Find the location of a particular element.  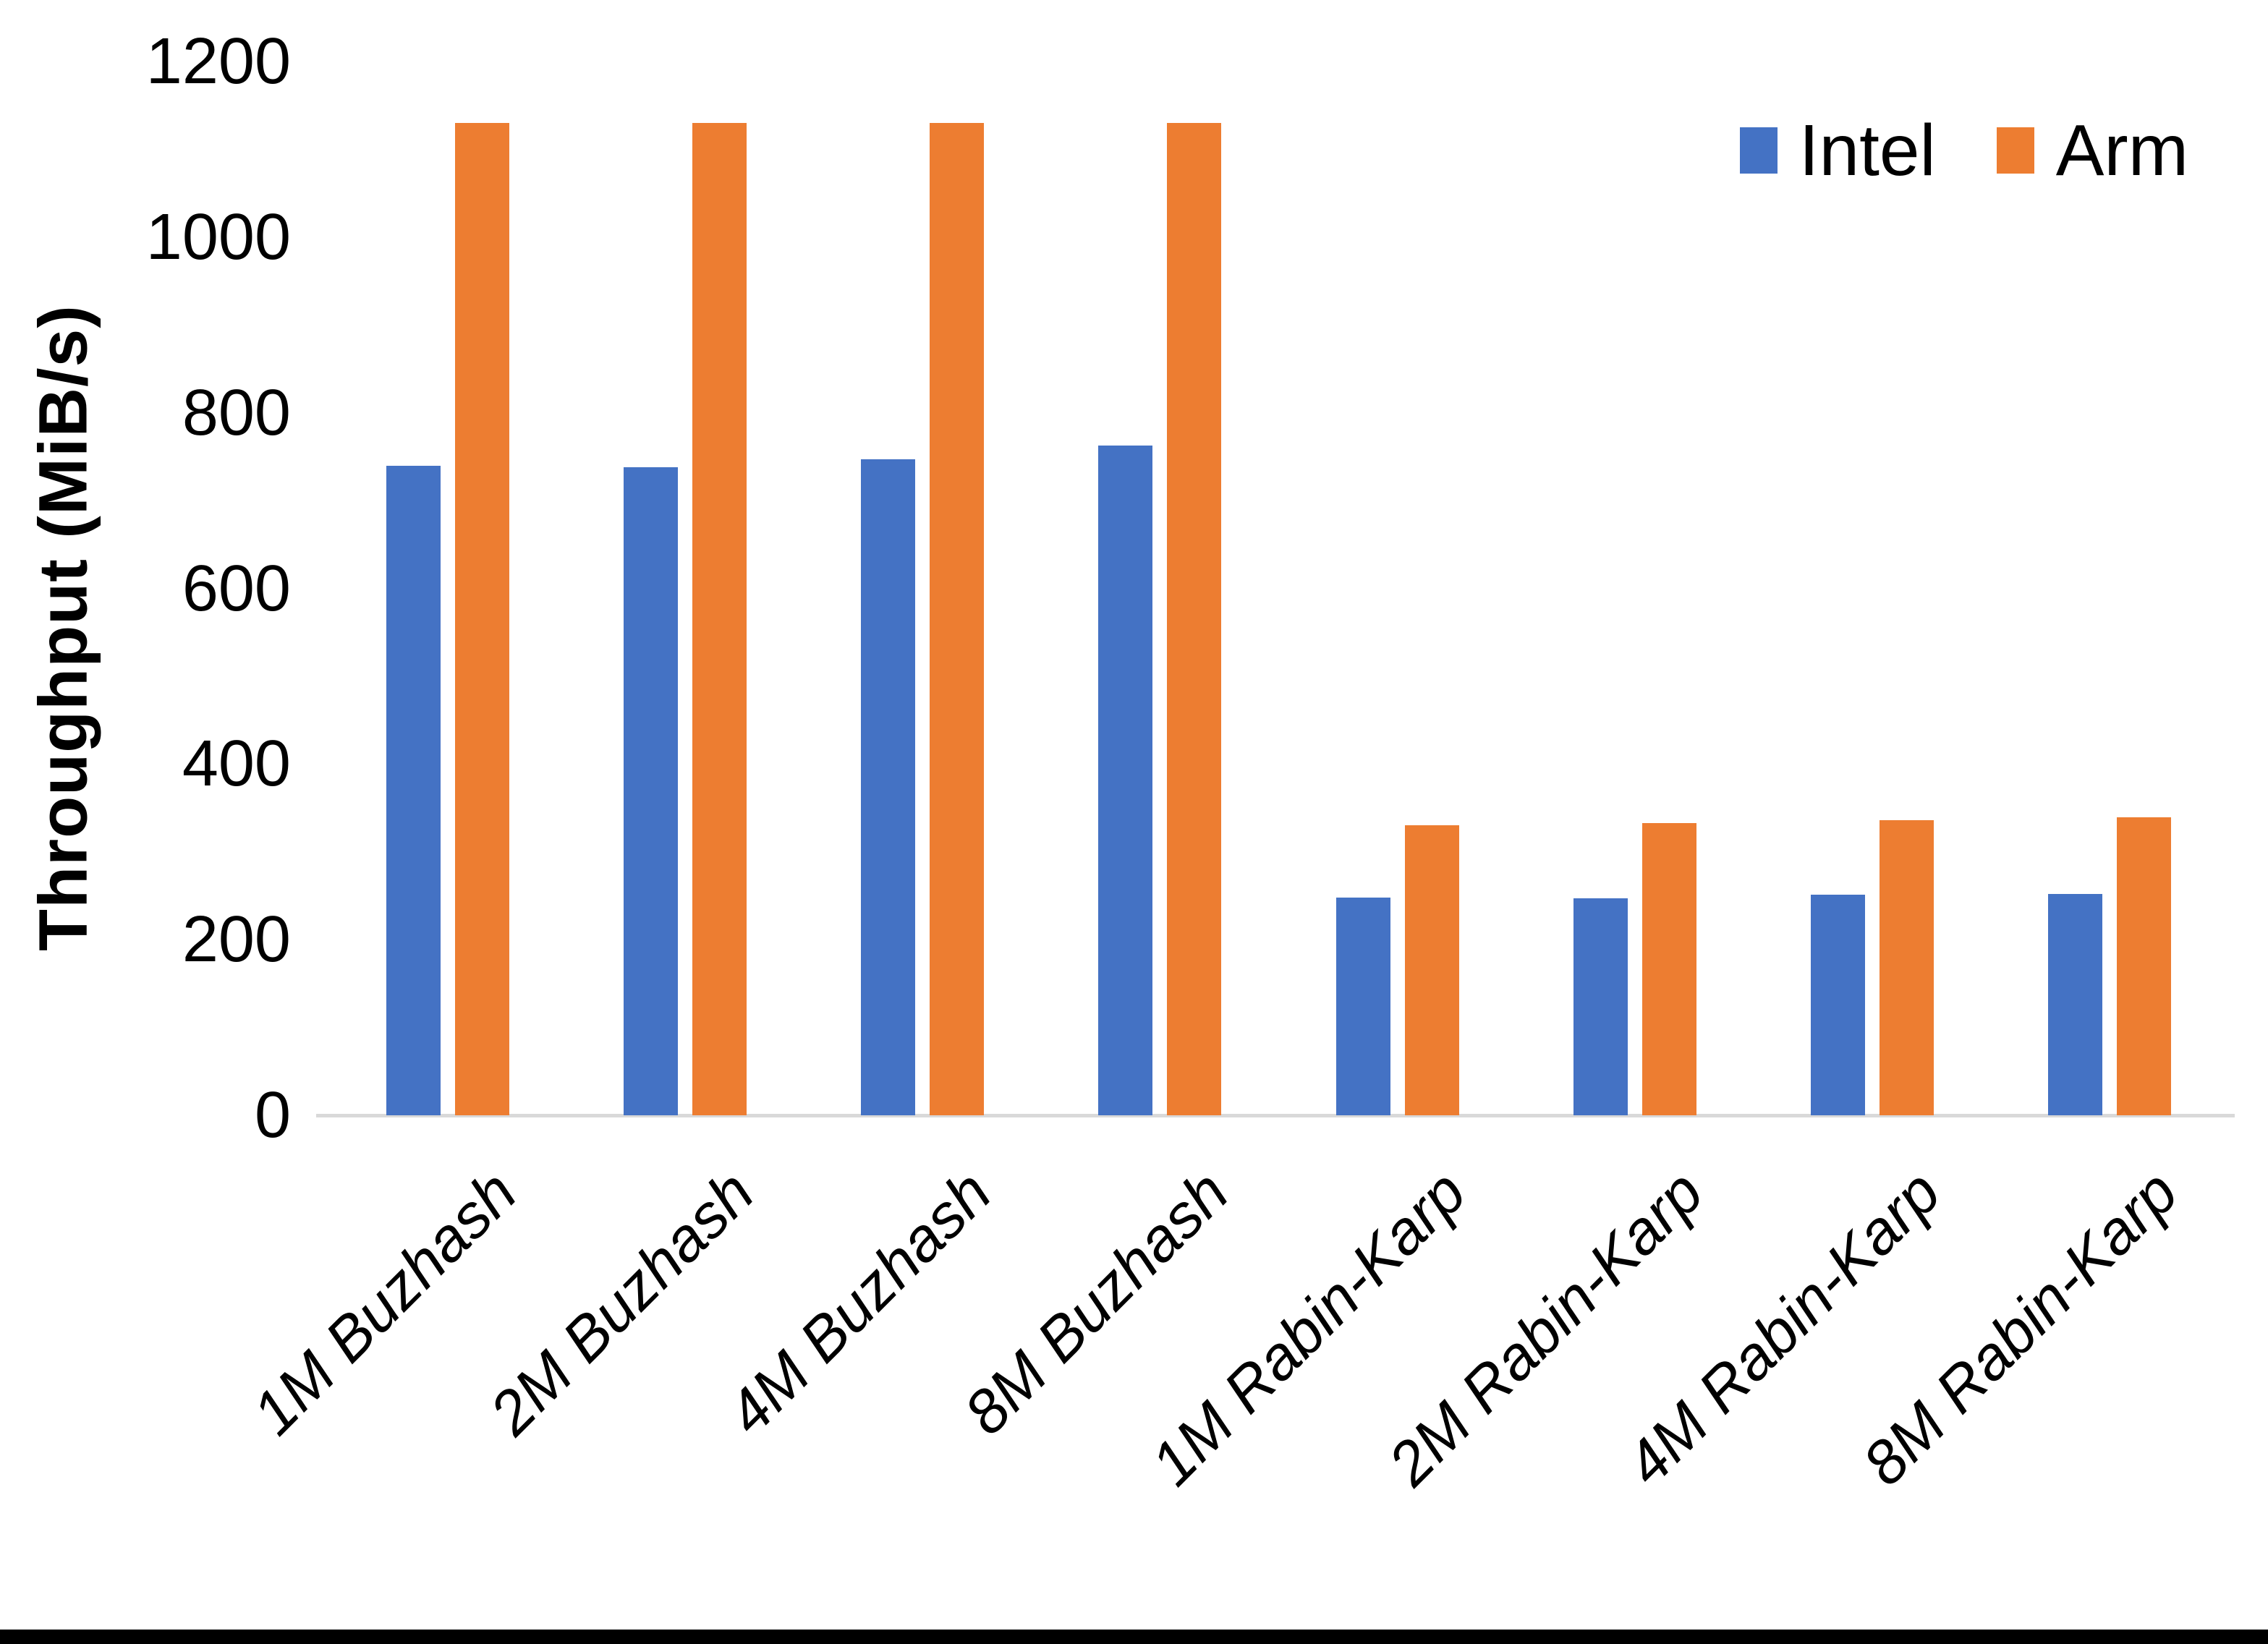

bar-intel-1m-buzhash is located at coordinates (413, 790).